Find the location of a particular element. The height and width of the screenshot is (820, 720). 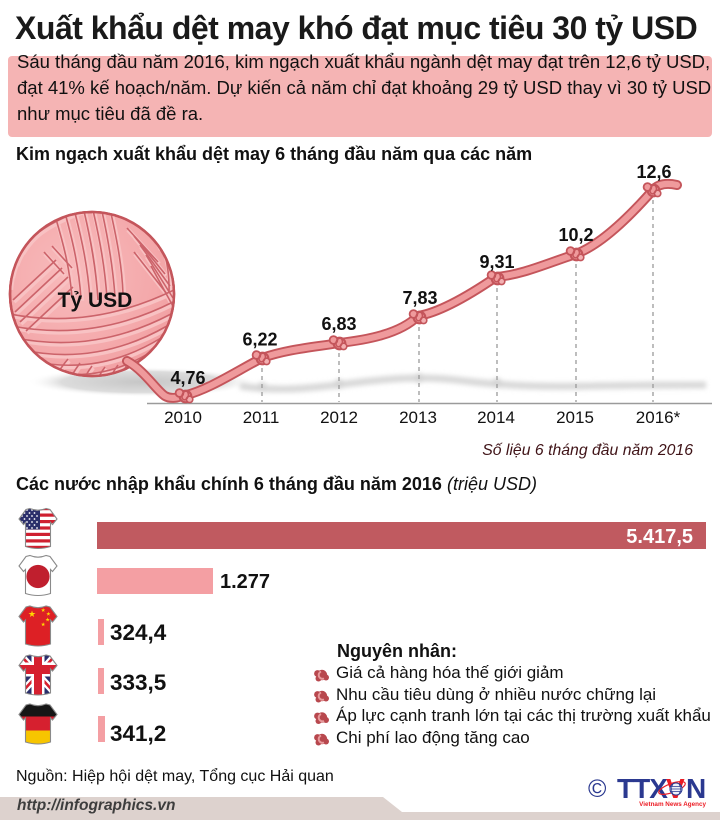

svg-text: 2010 is located at coordinates (183, 417).